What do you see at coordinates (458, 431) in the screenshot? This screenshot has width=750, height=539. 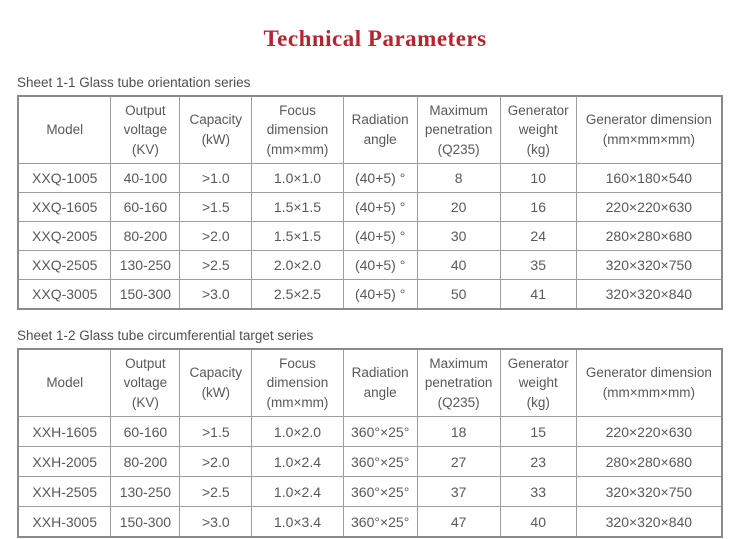 I see `cell-max-penetration: 18` at bounding box center [458, 431].